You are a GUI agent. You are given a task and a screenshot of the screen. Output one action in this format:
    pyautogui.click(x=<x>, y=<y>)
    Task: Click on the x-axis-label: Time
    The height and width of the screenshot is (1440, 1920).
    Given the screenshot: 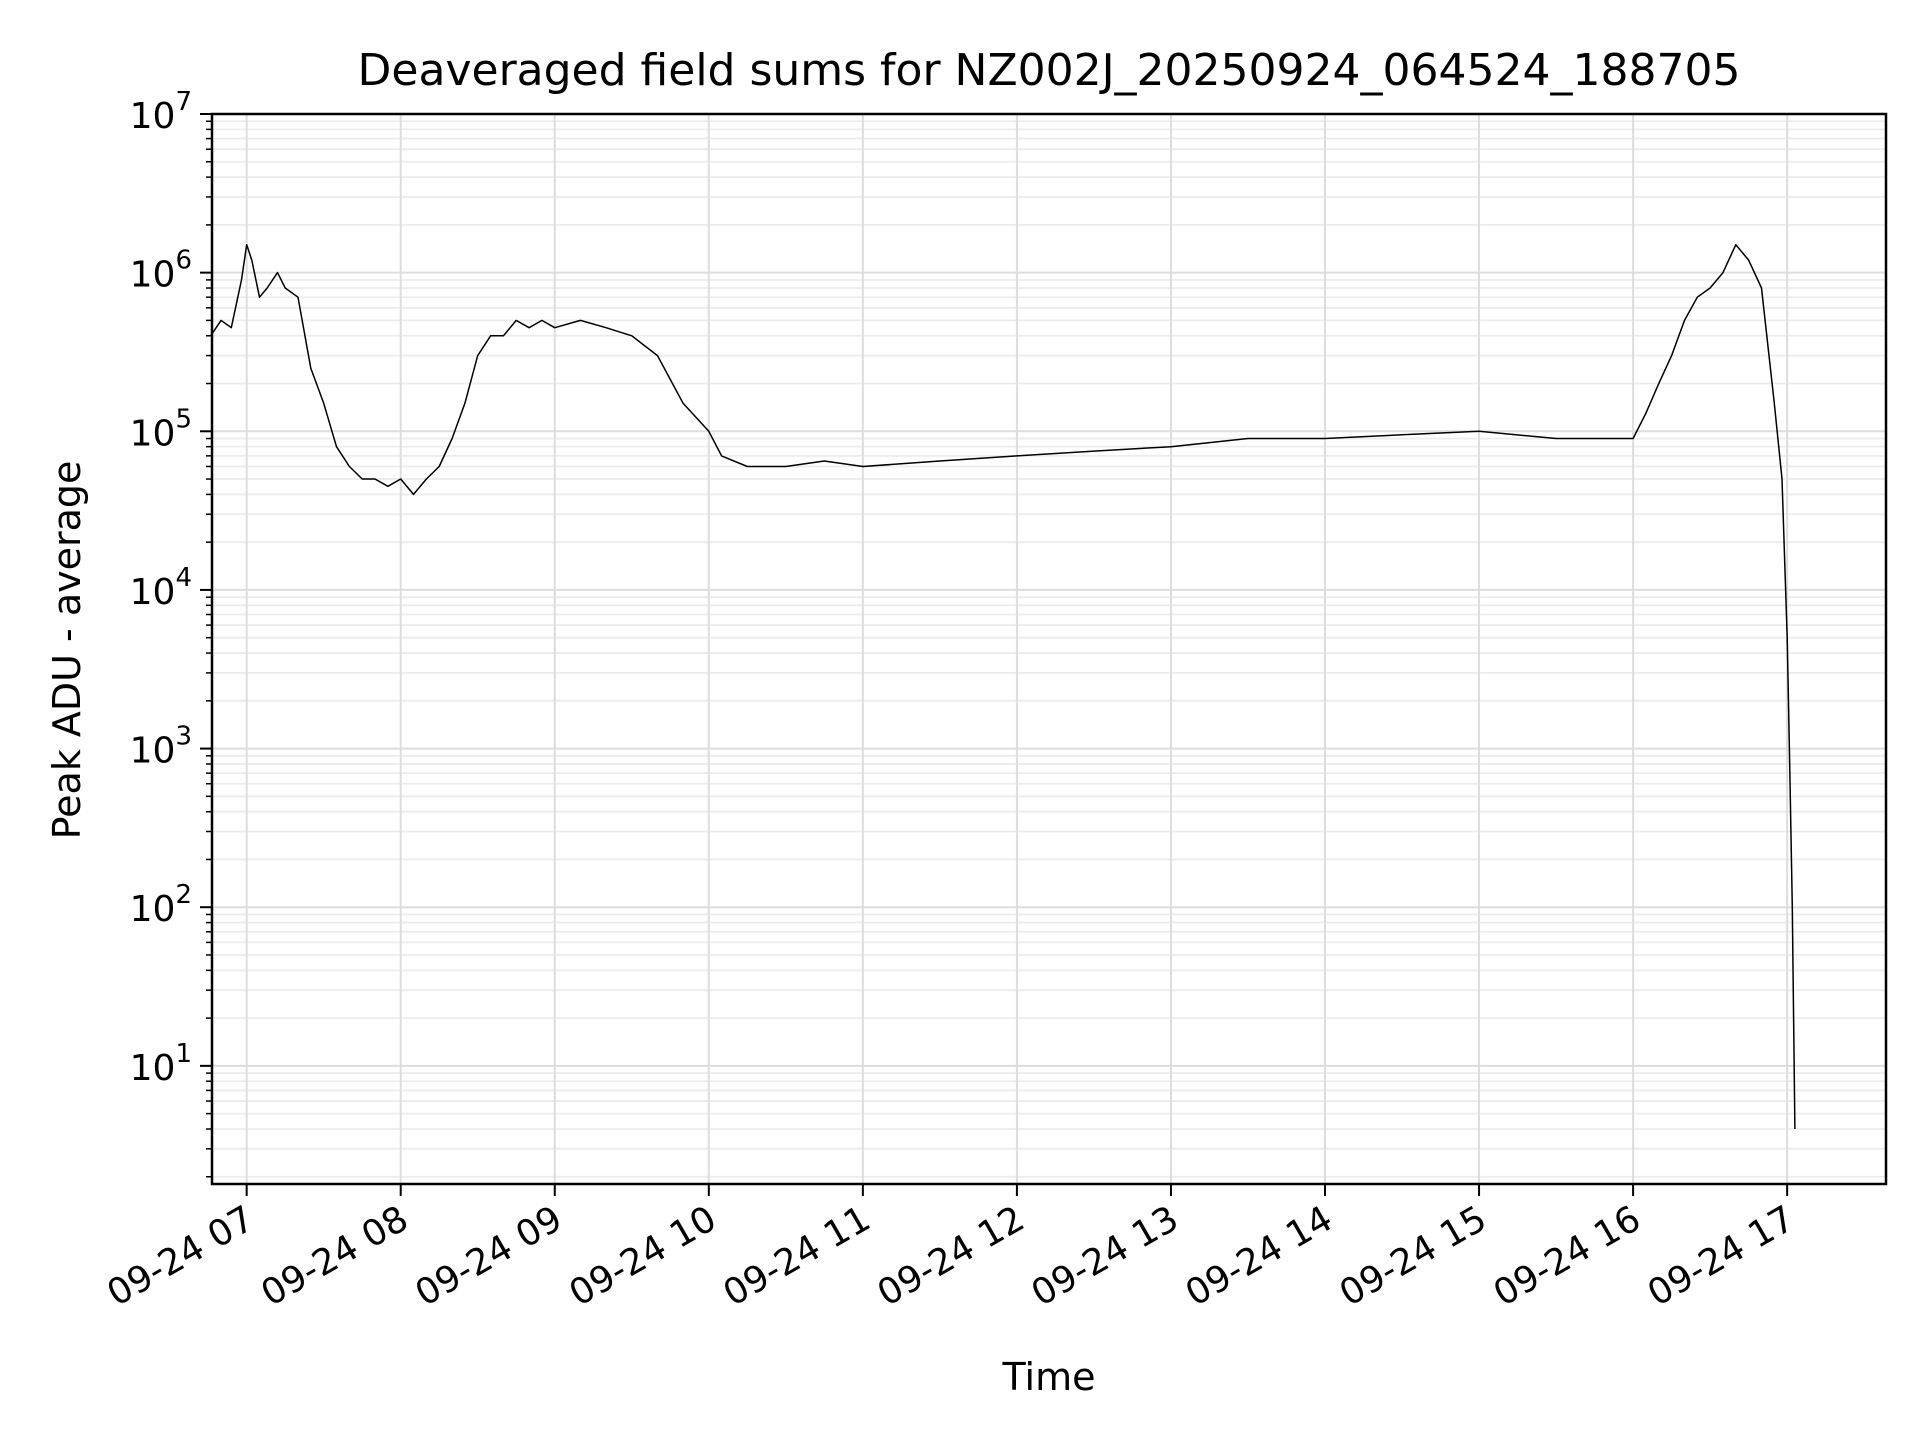 What is the action you would take?
    pyautogui.click(x=1049, y=1377)
    